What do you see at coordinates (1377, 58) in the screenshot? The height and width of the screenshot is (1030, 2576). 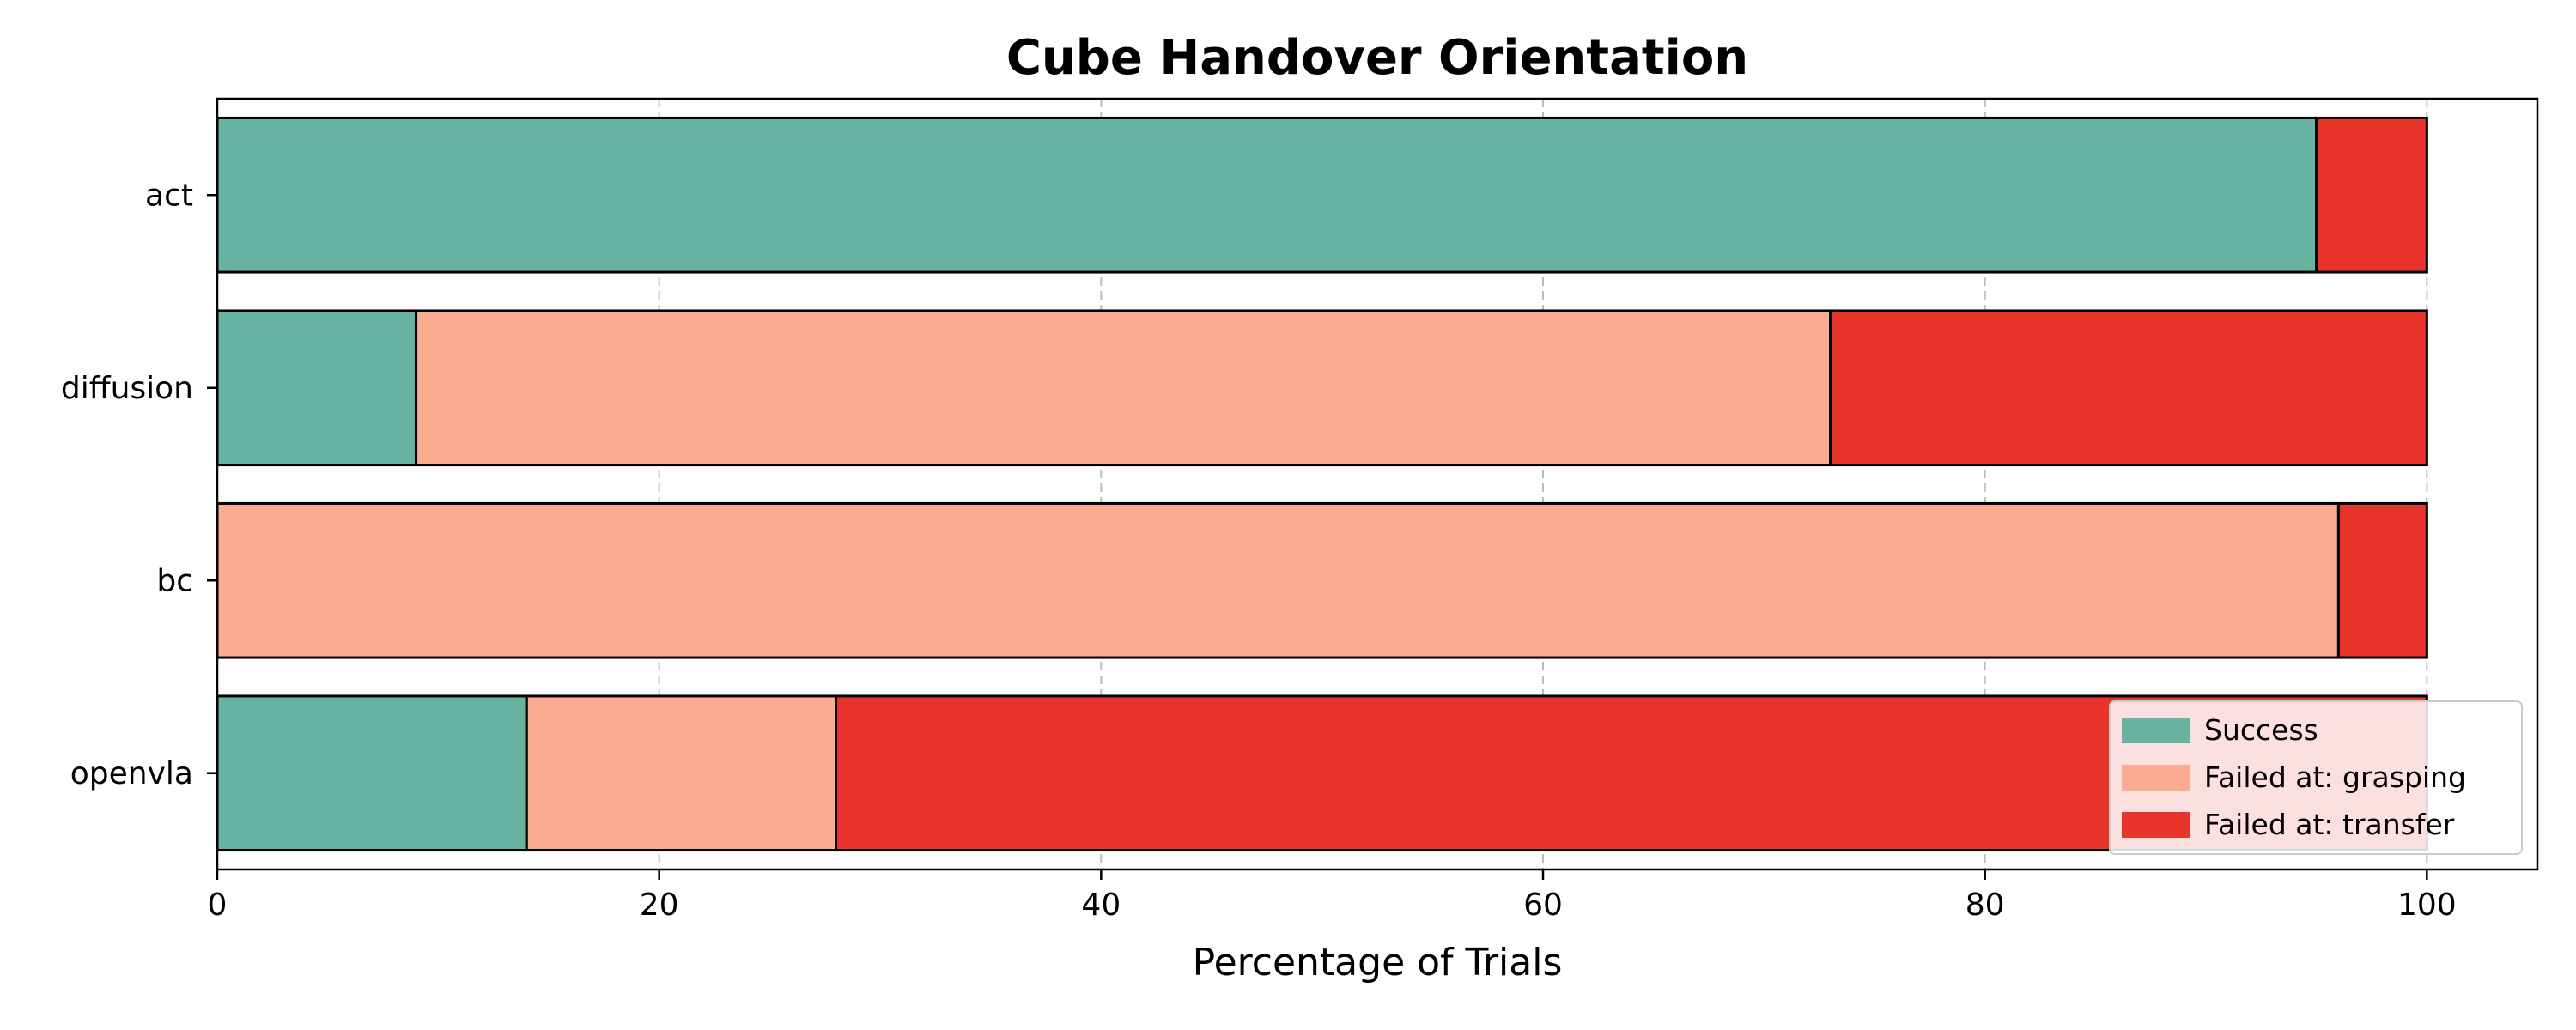 I see `chart-title: Cube Handover Orientation` at bounding box center [1377, 58].